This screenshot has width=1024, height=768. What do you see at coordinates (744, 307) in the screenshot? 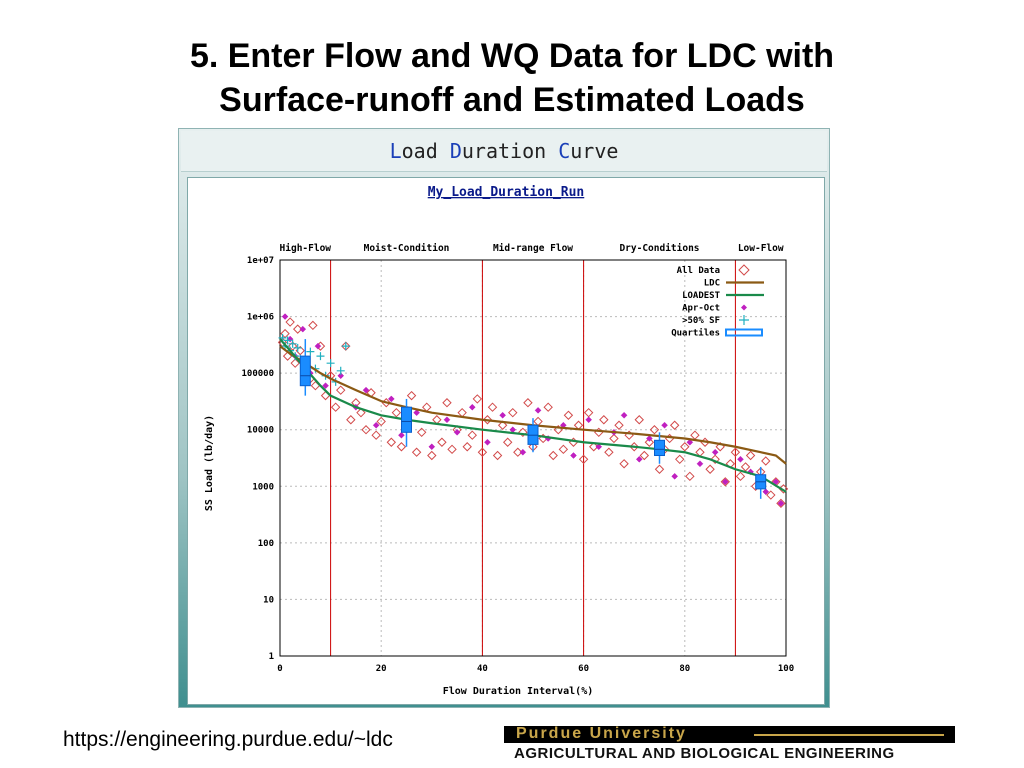
I see `legend-apr-oct-icon` at bounding box center [744, 307].